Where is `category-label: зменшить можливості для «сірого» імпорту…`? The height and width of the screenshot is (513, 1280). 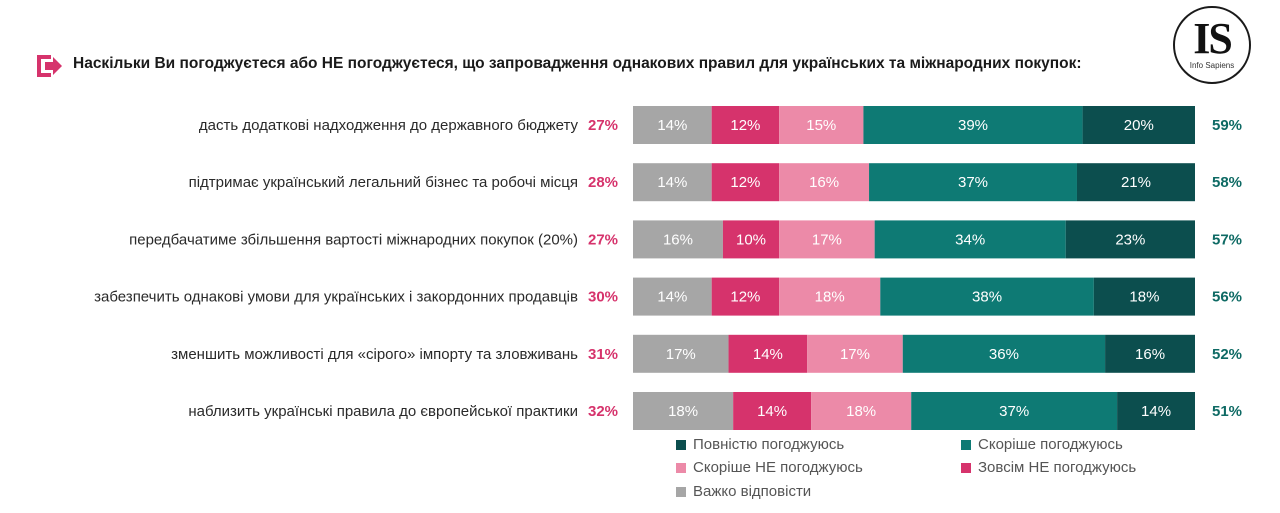 category-label: зменшить можливості для «сірого» імпорту… is located at coordinates (374, 354).